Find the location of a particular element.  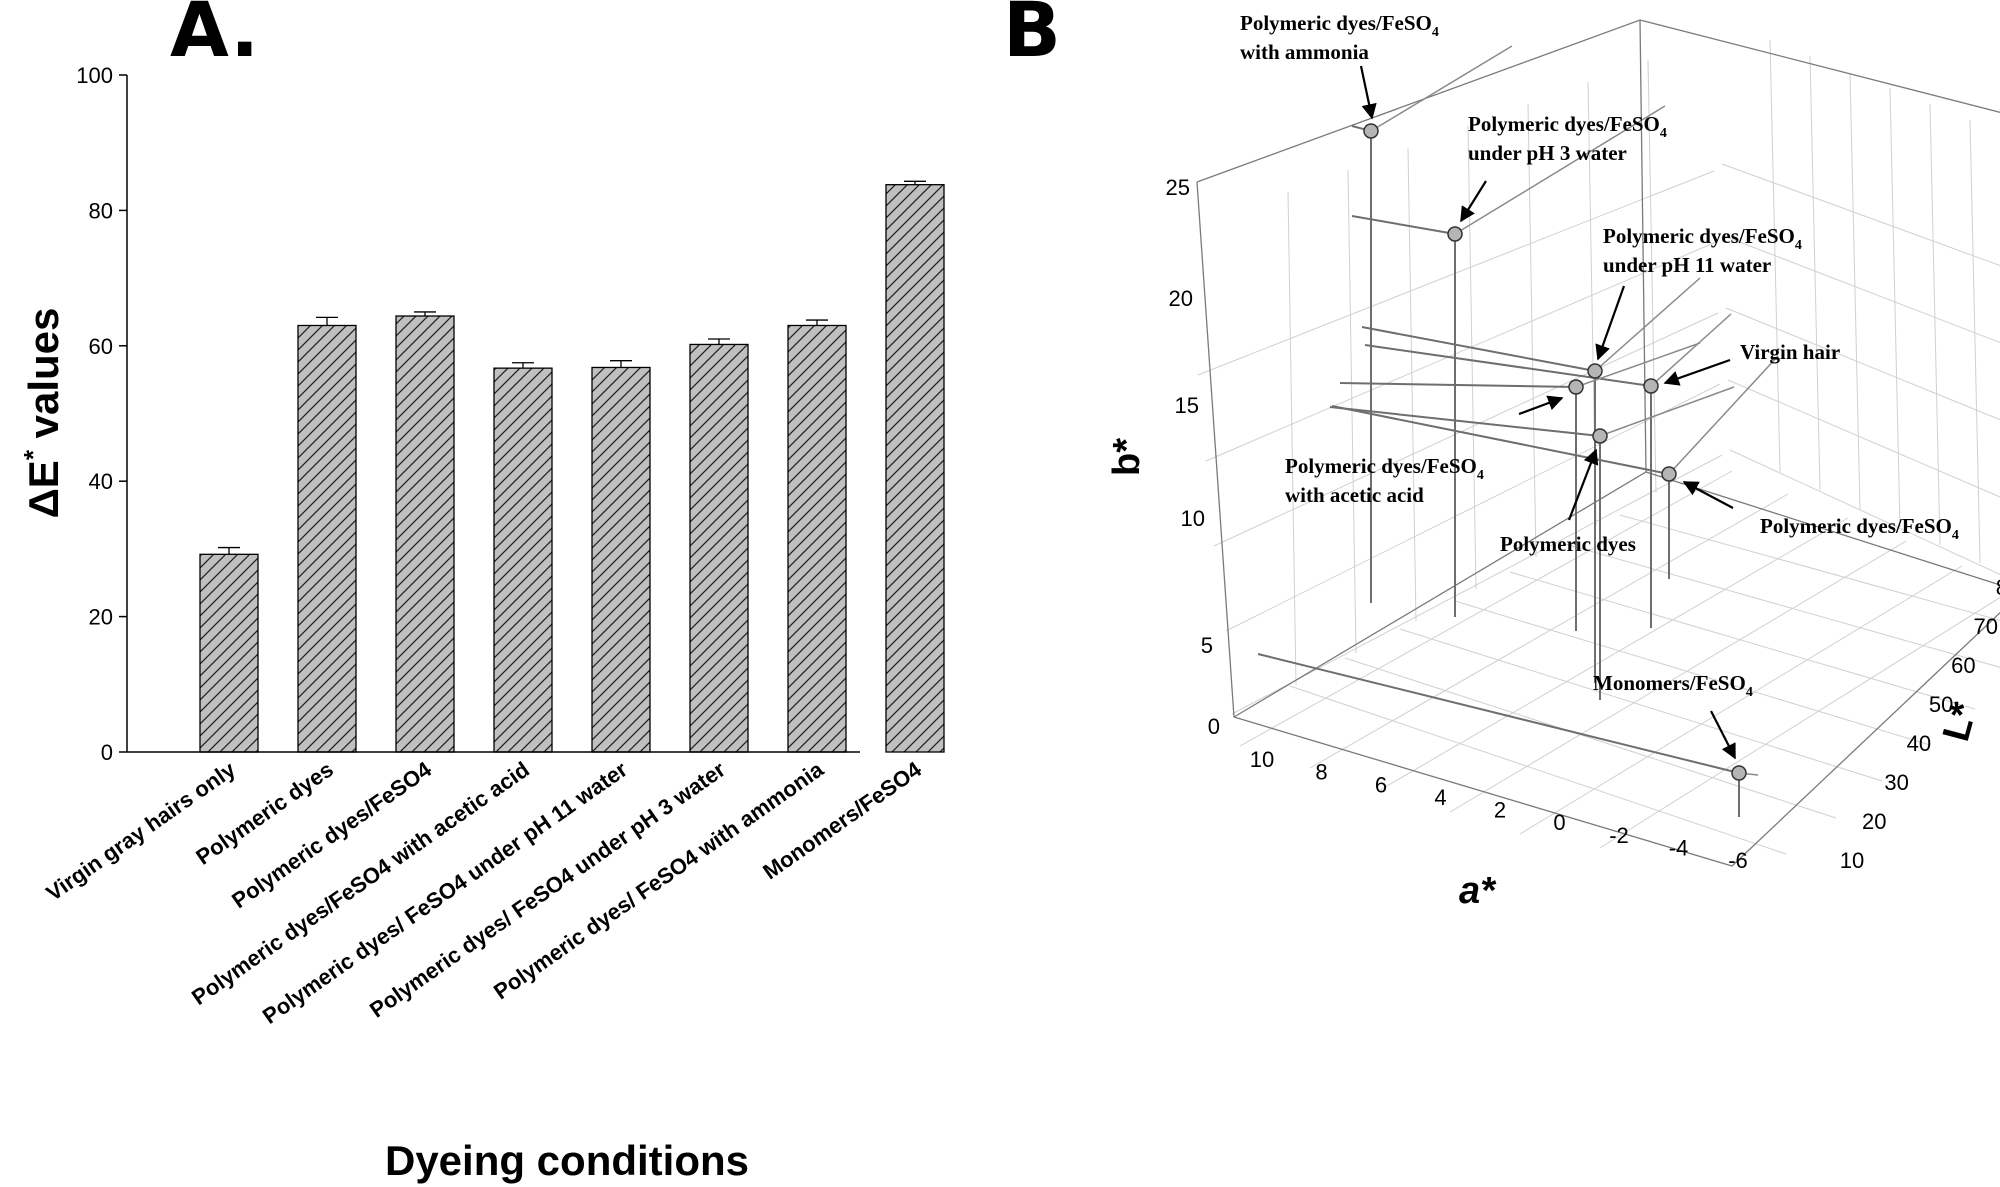

l-tick-label: 10 is located at coordinates (1852, 860).